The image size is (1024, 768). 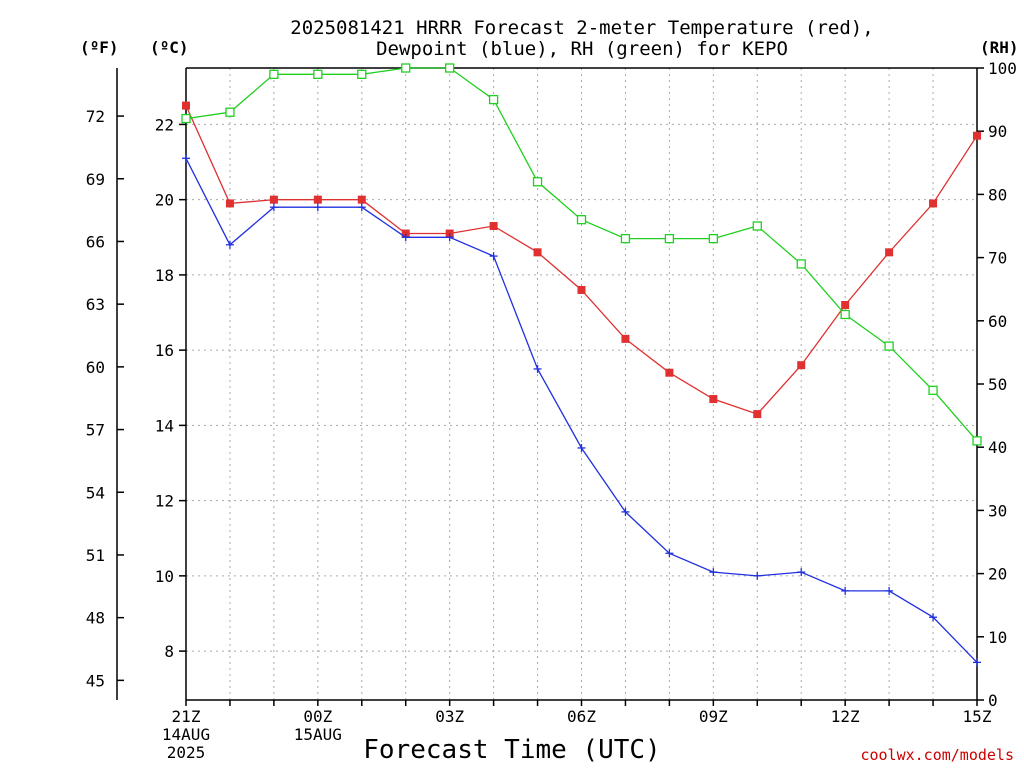 What do you see at coordinates (845, 716) in the screenshot?
I see `x-tick-label: 12Z` at bounding box center [845, 716].